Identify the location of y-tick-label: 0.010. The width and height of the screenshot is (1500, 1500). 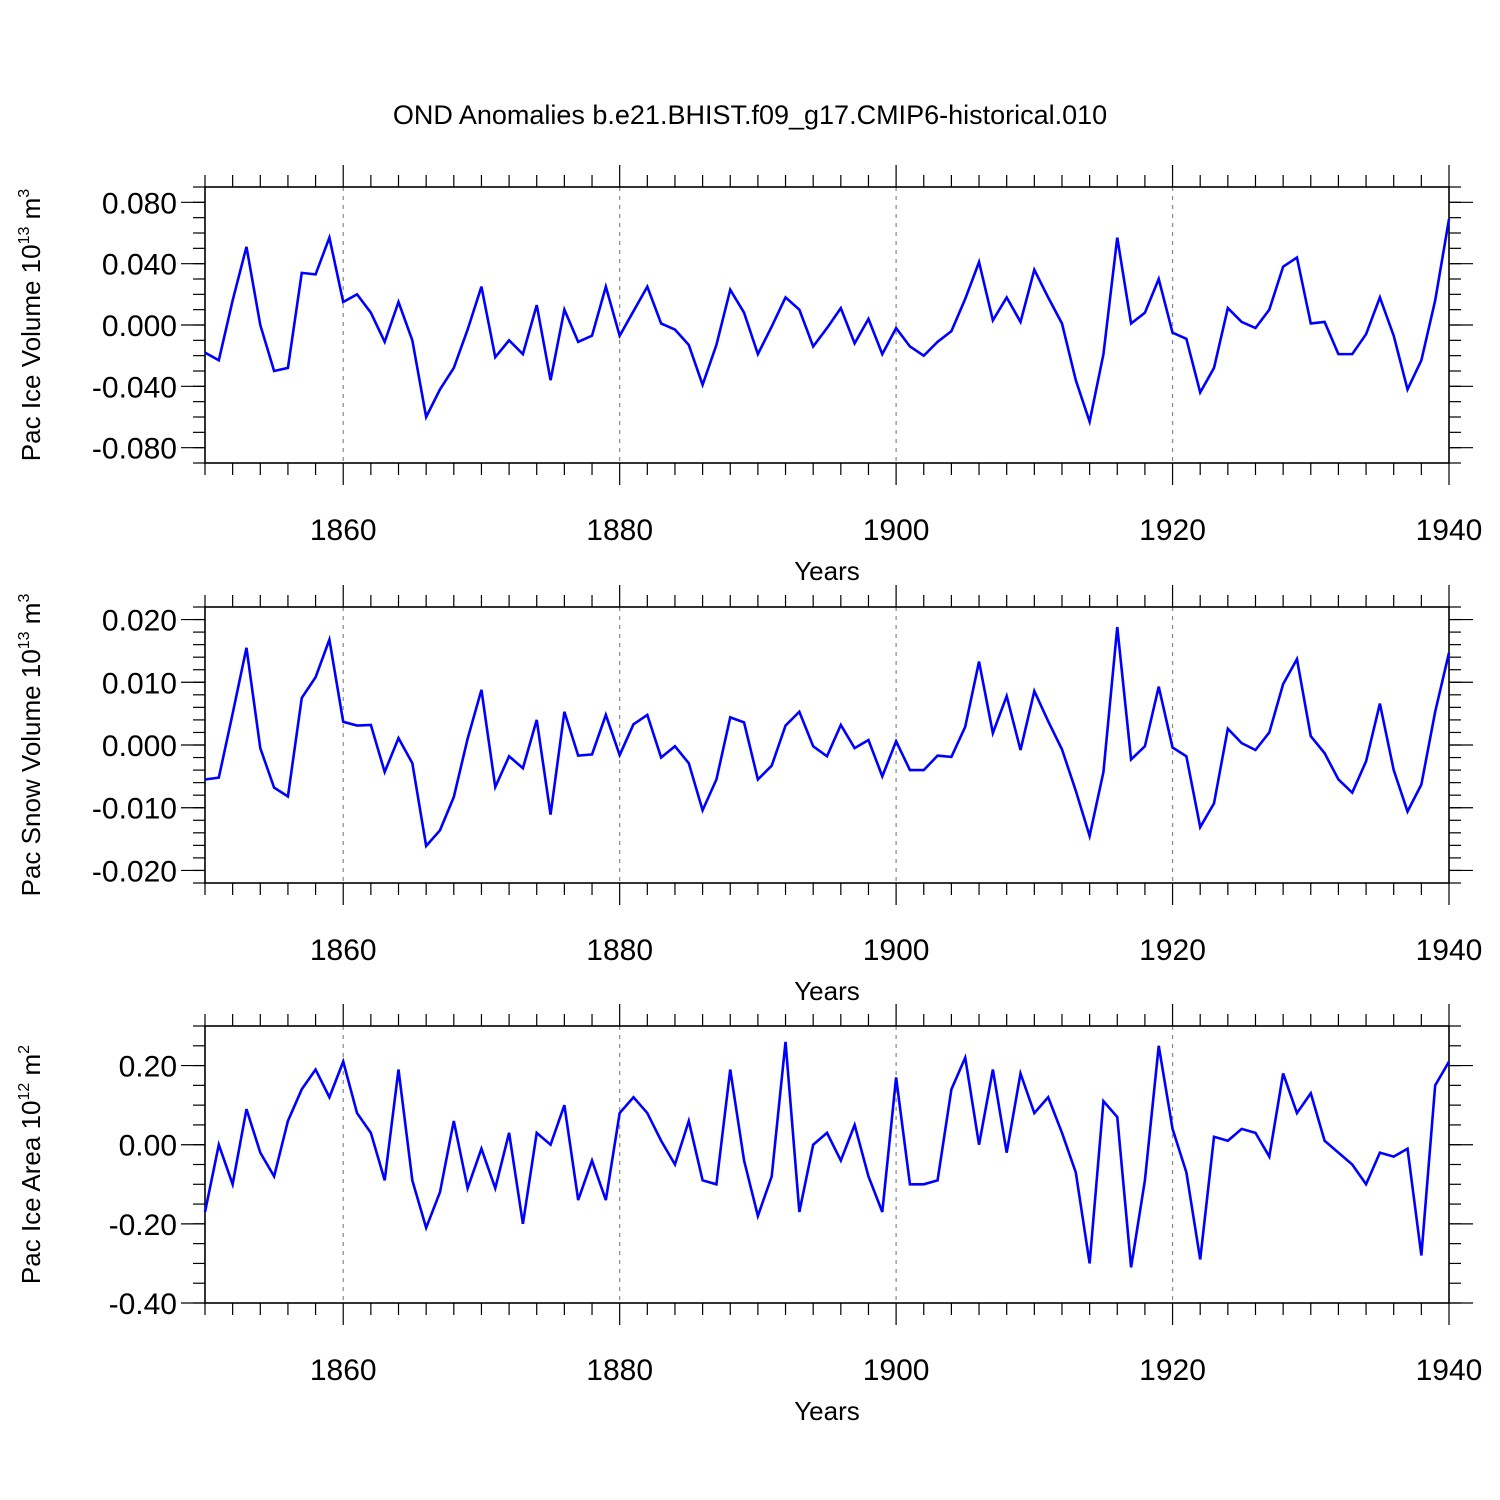
(139, 683).